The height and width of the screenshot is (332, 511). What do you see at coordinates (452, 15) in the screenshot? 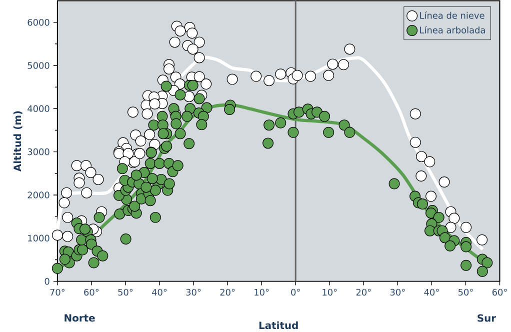
I see `legend-label: Línea de nieve` at bounding box center [452, 15].